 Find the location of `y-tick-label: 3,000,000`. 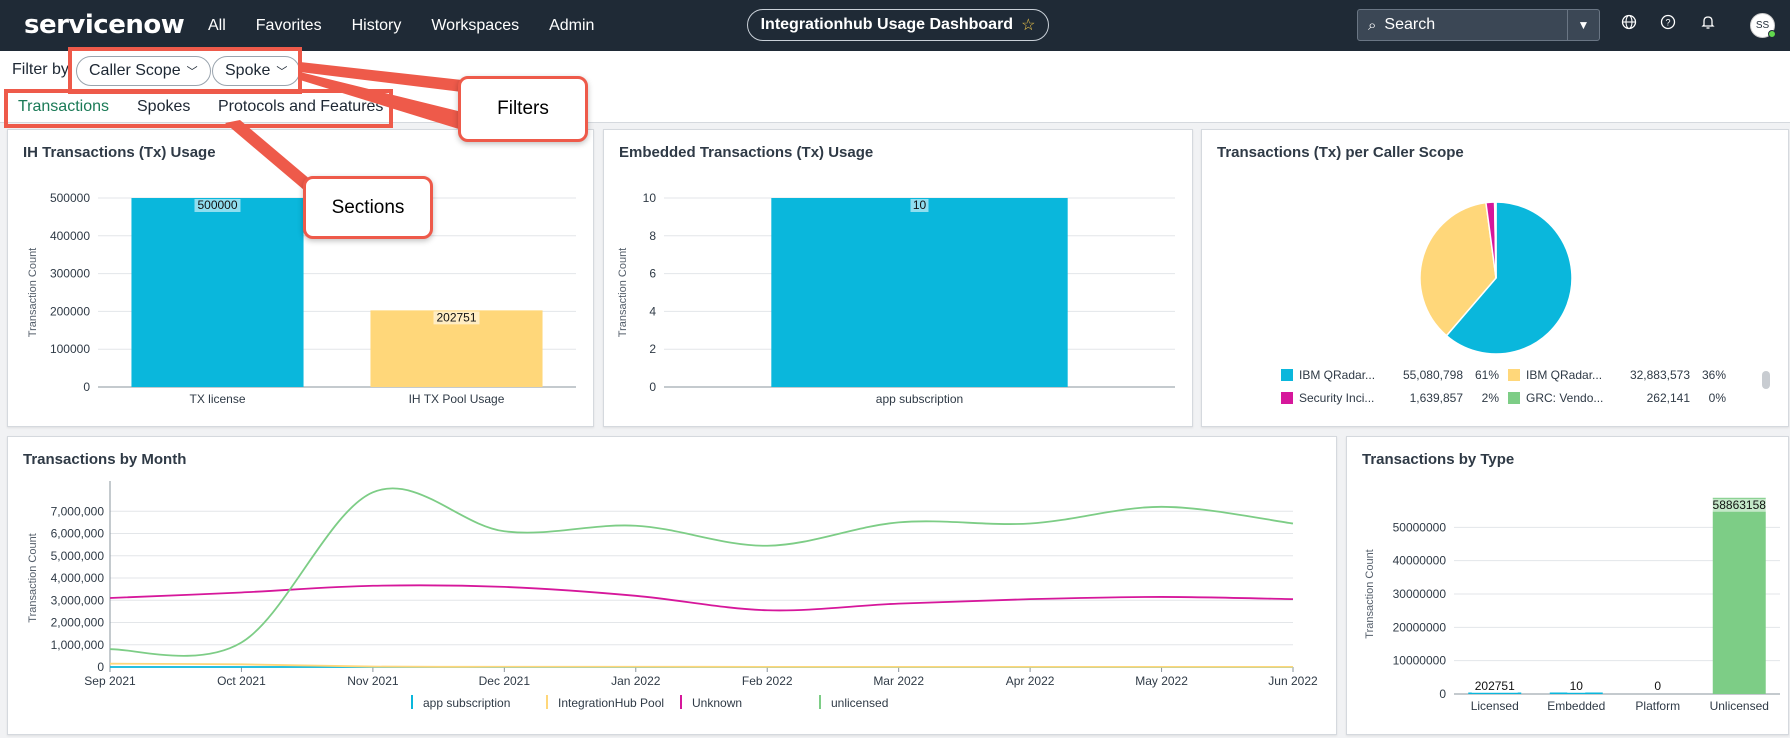

y-tick-label: 3,000,000 is located at coordinates (78, 600).